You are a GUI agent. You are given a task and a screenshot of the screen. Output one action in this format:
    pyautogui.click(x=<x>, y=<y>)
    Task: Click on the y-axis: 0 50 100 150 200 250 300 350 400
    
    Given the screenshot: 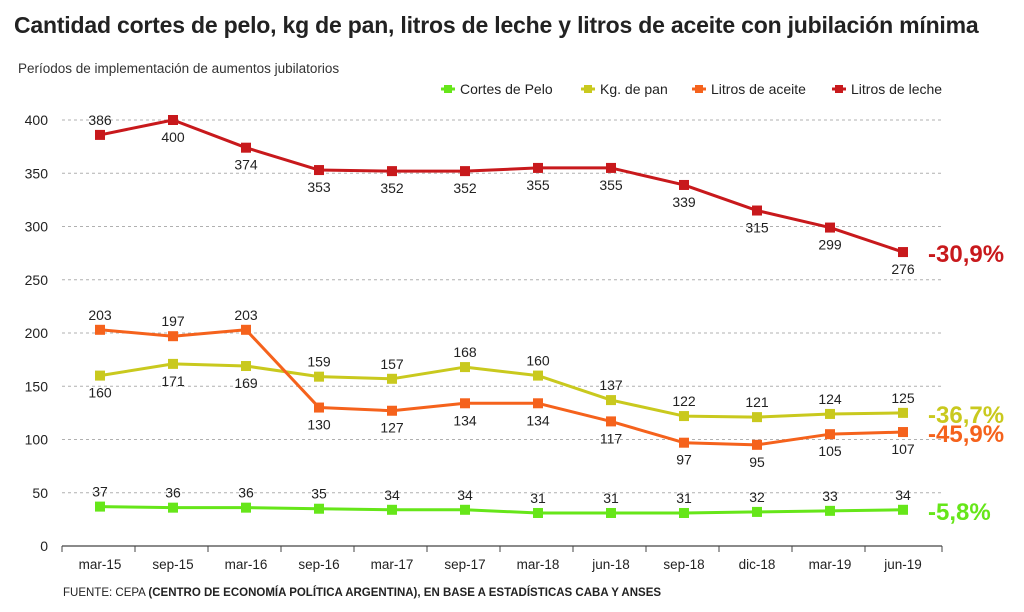 What is the action you would take?
    pyautogui.click(x=37, y=333)
    